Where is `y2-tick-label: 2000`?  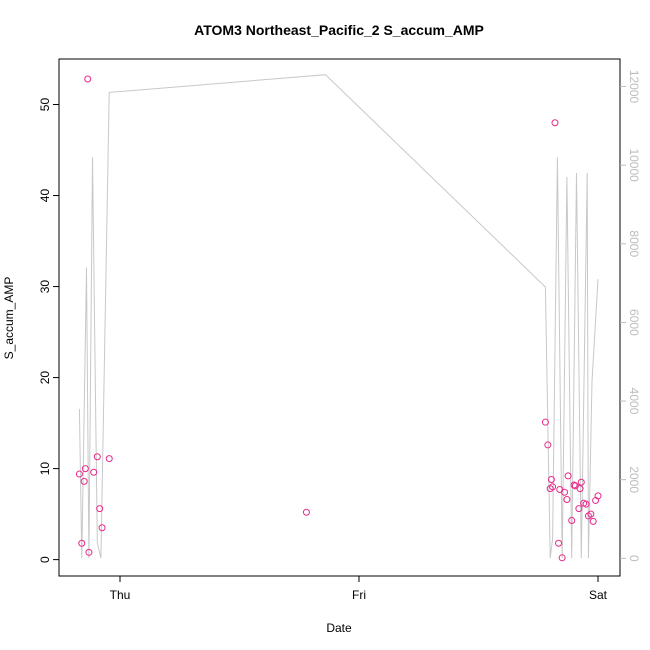
y2-tick-label: 2000 is located at coordinates (634, 479).